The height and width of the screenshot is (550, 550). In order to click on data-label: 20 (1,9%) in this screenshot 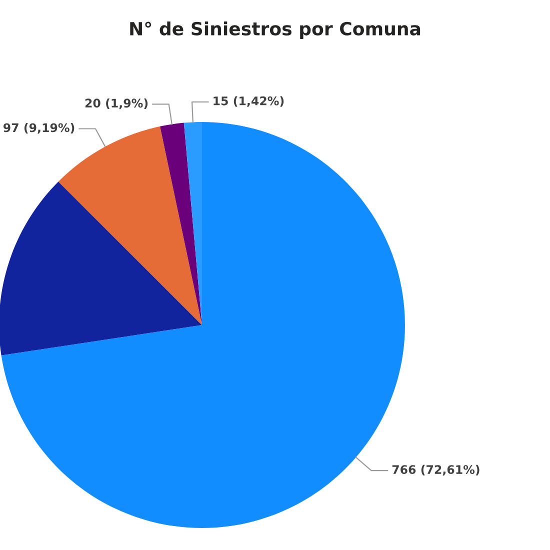, I will do `click(116, 104)`.